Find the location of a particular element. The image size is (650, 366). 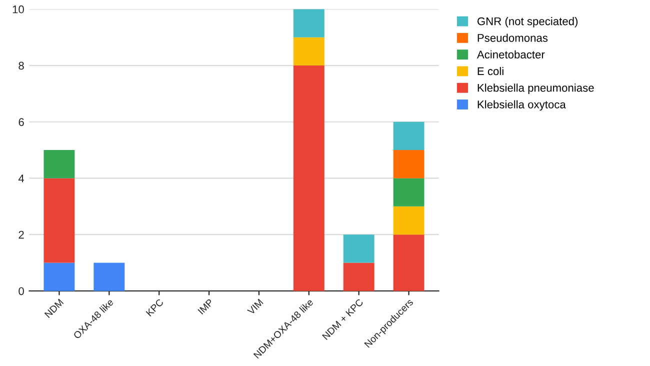

legend-label: GNR (not speciated) is located at coordinates (528, 22).